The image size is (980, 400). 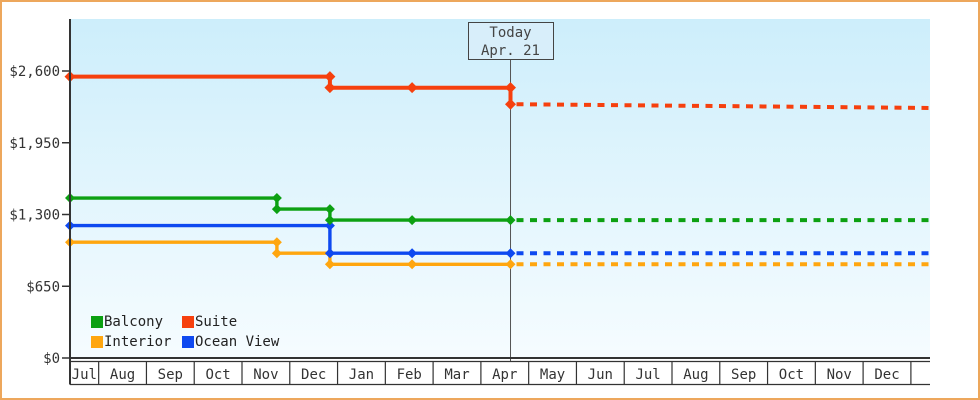 What do you see at coordinates (216, 322) in the screenshot?
I see `legend-label: Suite` at bounding box center [216, 322].